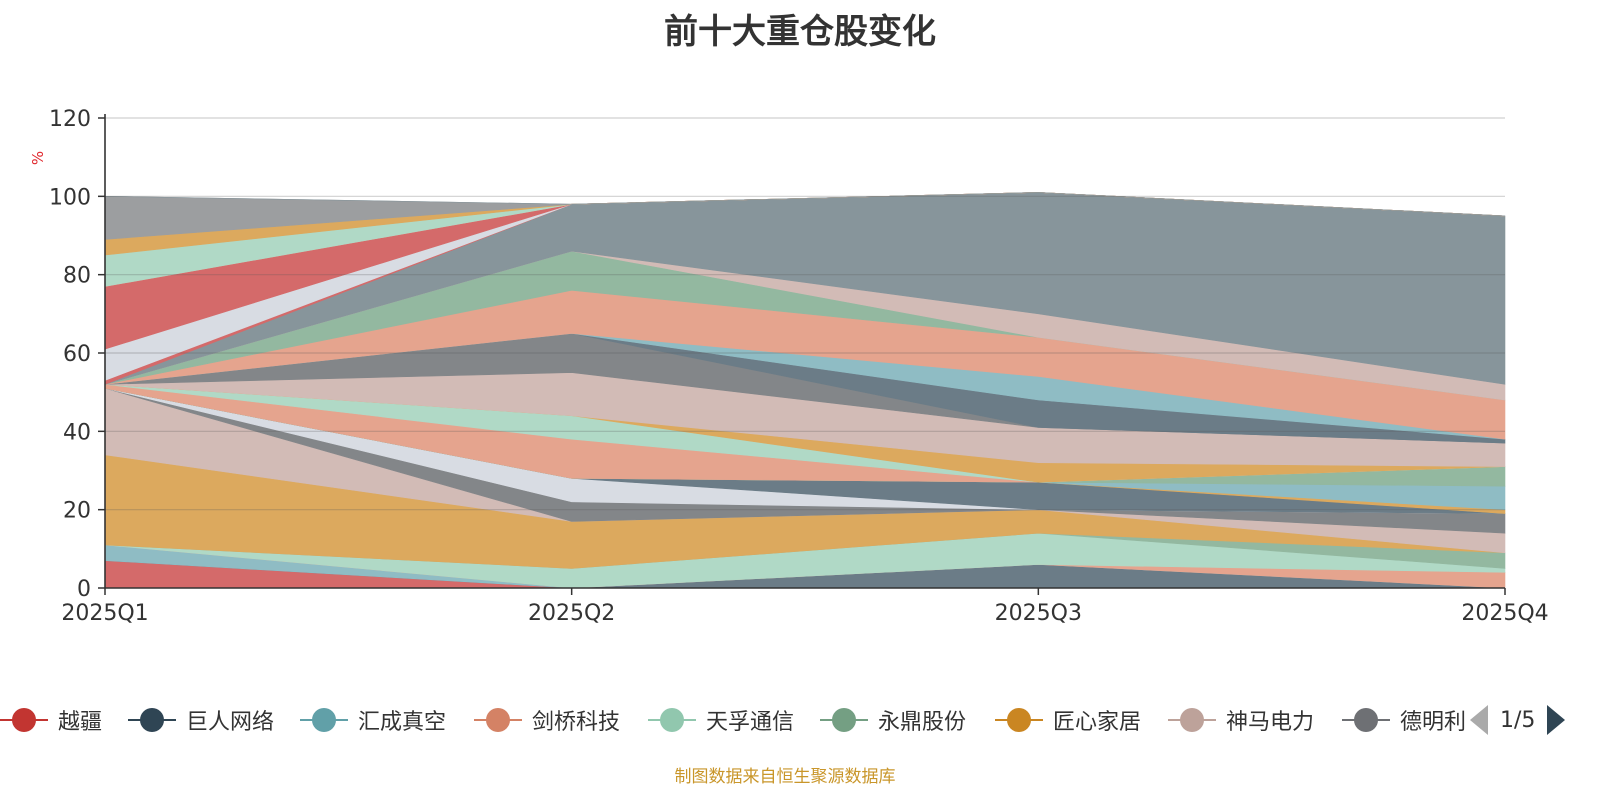 This screenshot has height=800, width=1600. What do you see at coordinates (750, 722) in the screenshot?
I see `legend-label: 天孚通信` at bounding box center [750, 722].